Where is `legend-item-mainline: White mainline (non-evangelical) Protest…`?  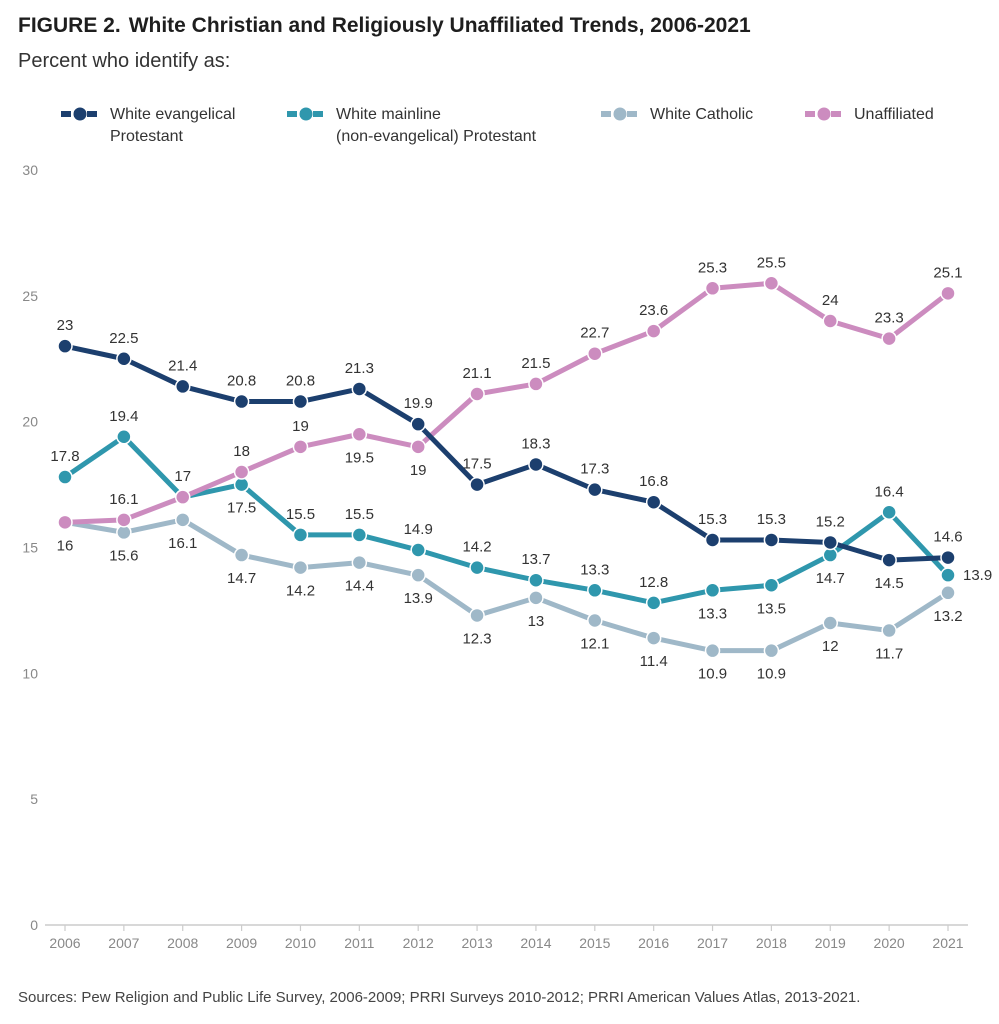 legend-item-mainline: White mainline (non-evangelical) Protest… is located at coordinates (411, 126).